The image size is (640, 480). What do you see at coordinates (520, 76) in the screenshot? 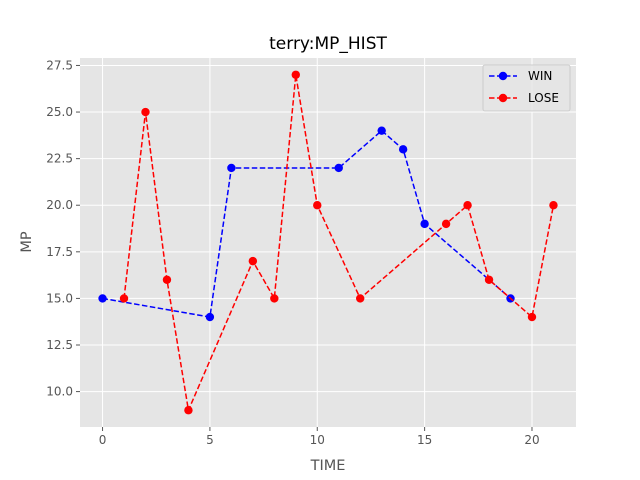
I see `legend-item-win: WIN` at bounding box center [520, 76].